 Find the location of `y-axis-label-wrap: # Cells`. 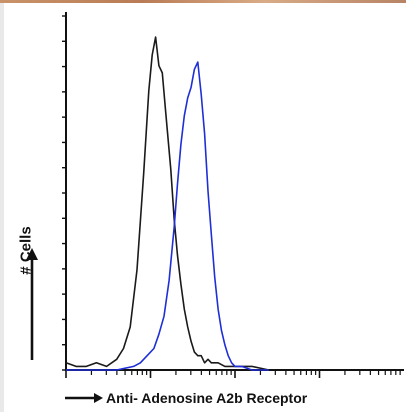

y-axis-label-wrap: # Cells is located at coordinates (28, 265).